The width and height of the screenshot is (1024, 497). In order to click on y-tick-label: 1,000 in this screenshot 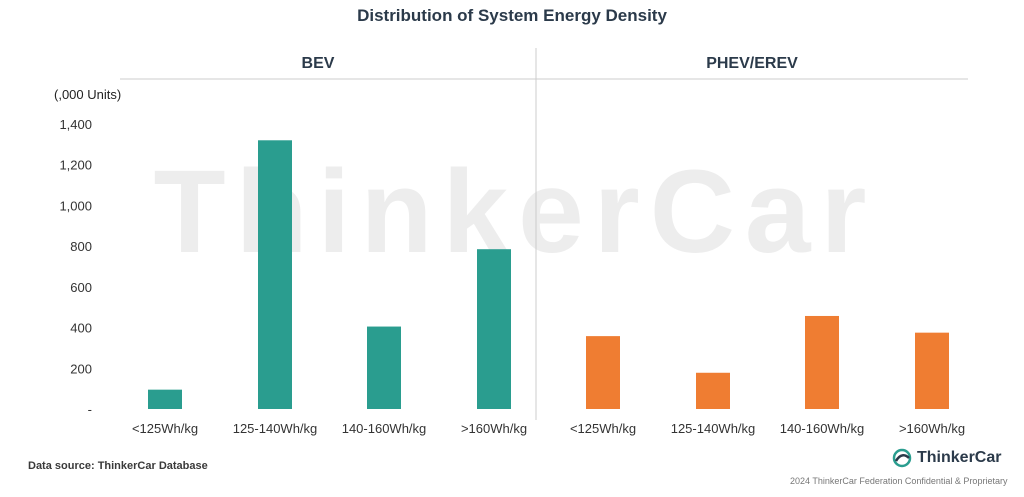, I will do `click(75, 205)`.